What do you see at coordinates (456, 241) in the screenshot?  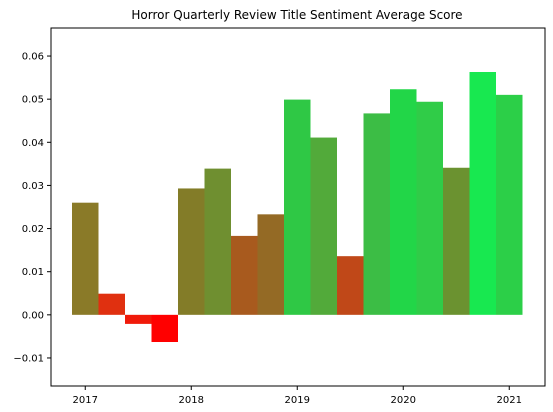 I see `bar-2020-q3` at bounding box center [456, 241].